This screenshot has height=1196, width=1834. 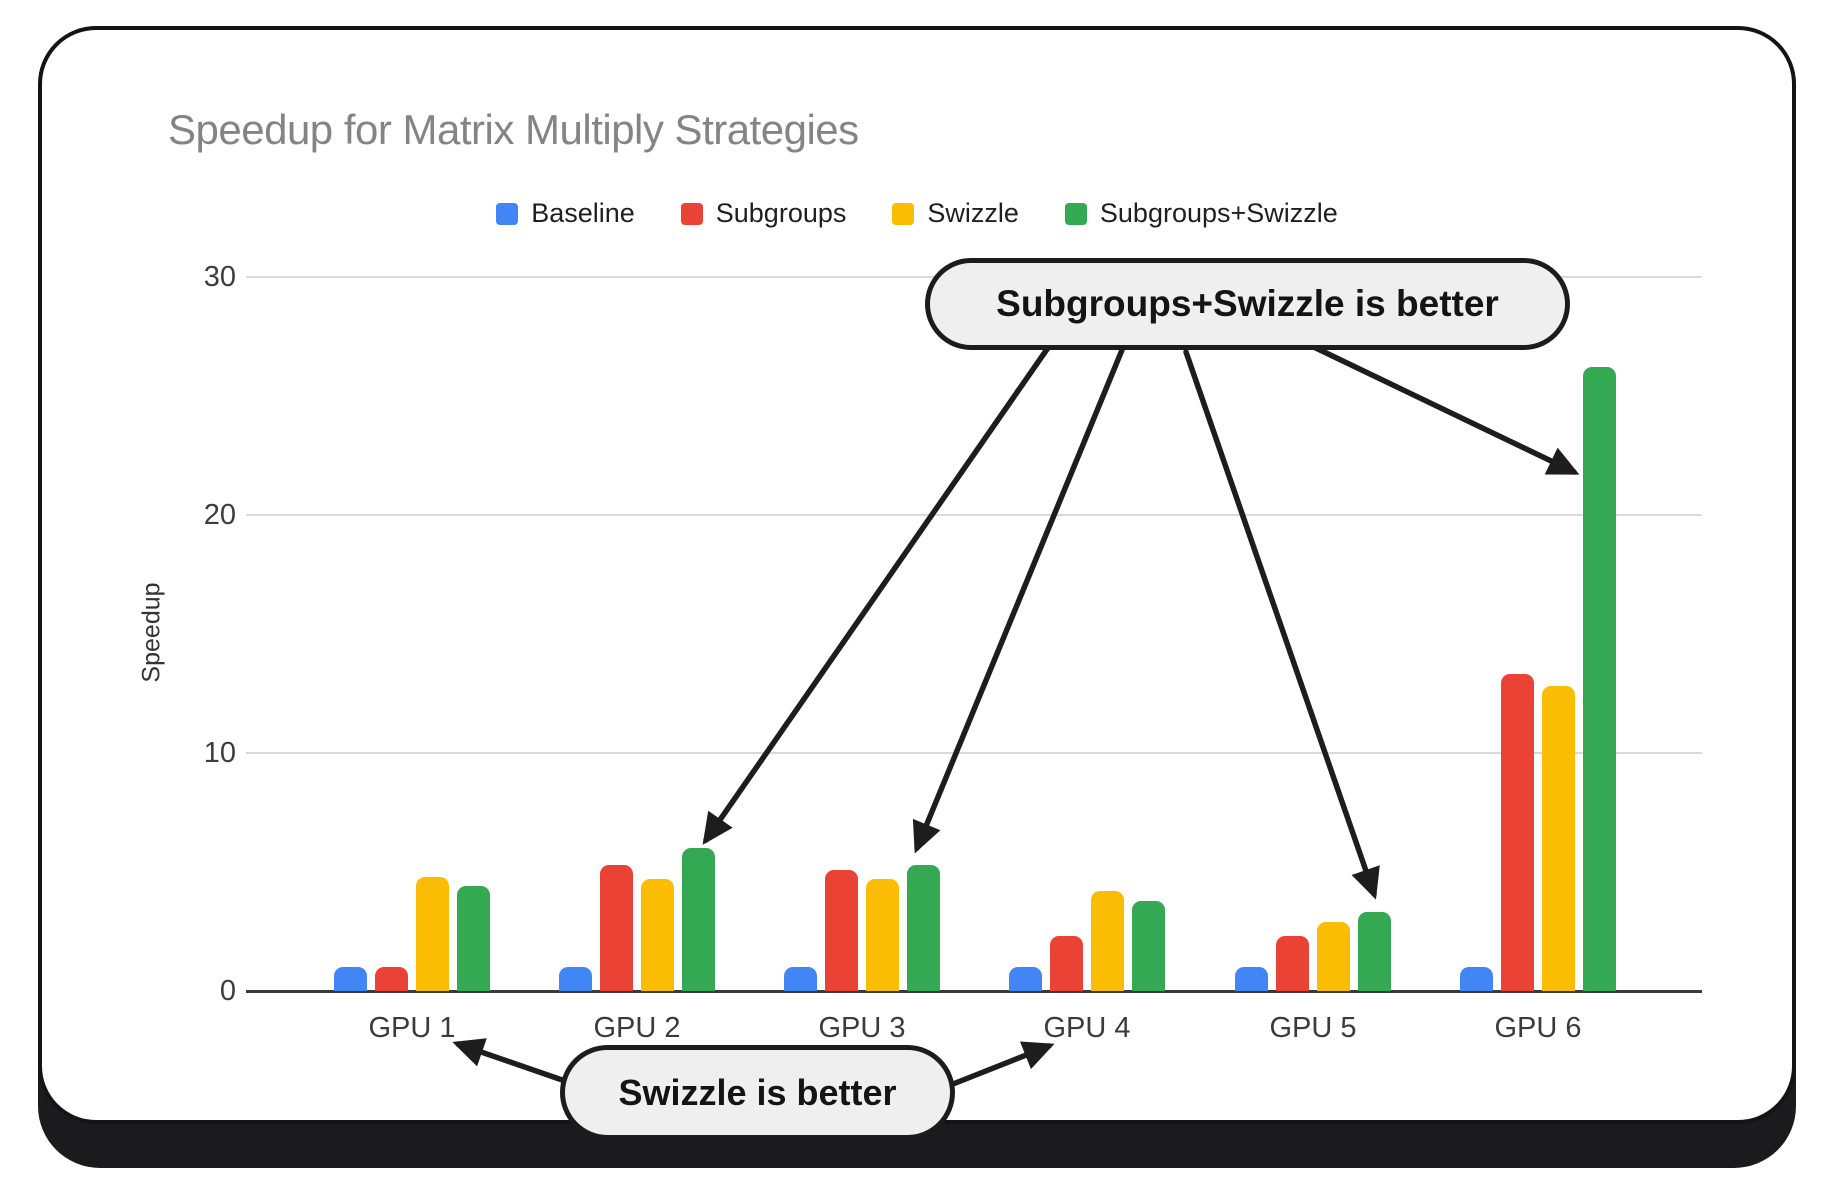 I want to click on x-label-gpu-3: GPU 3, so click(x=862, y=1028).